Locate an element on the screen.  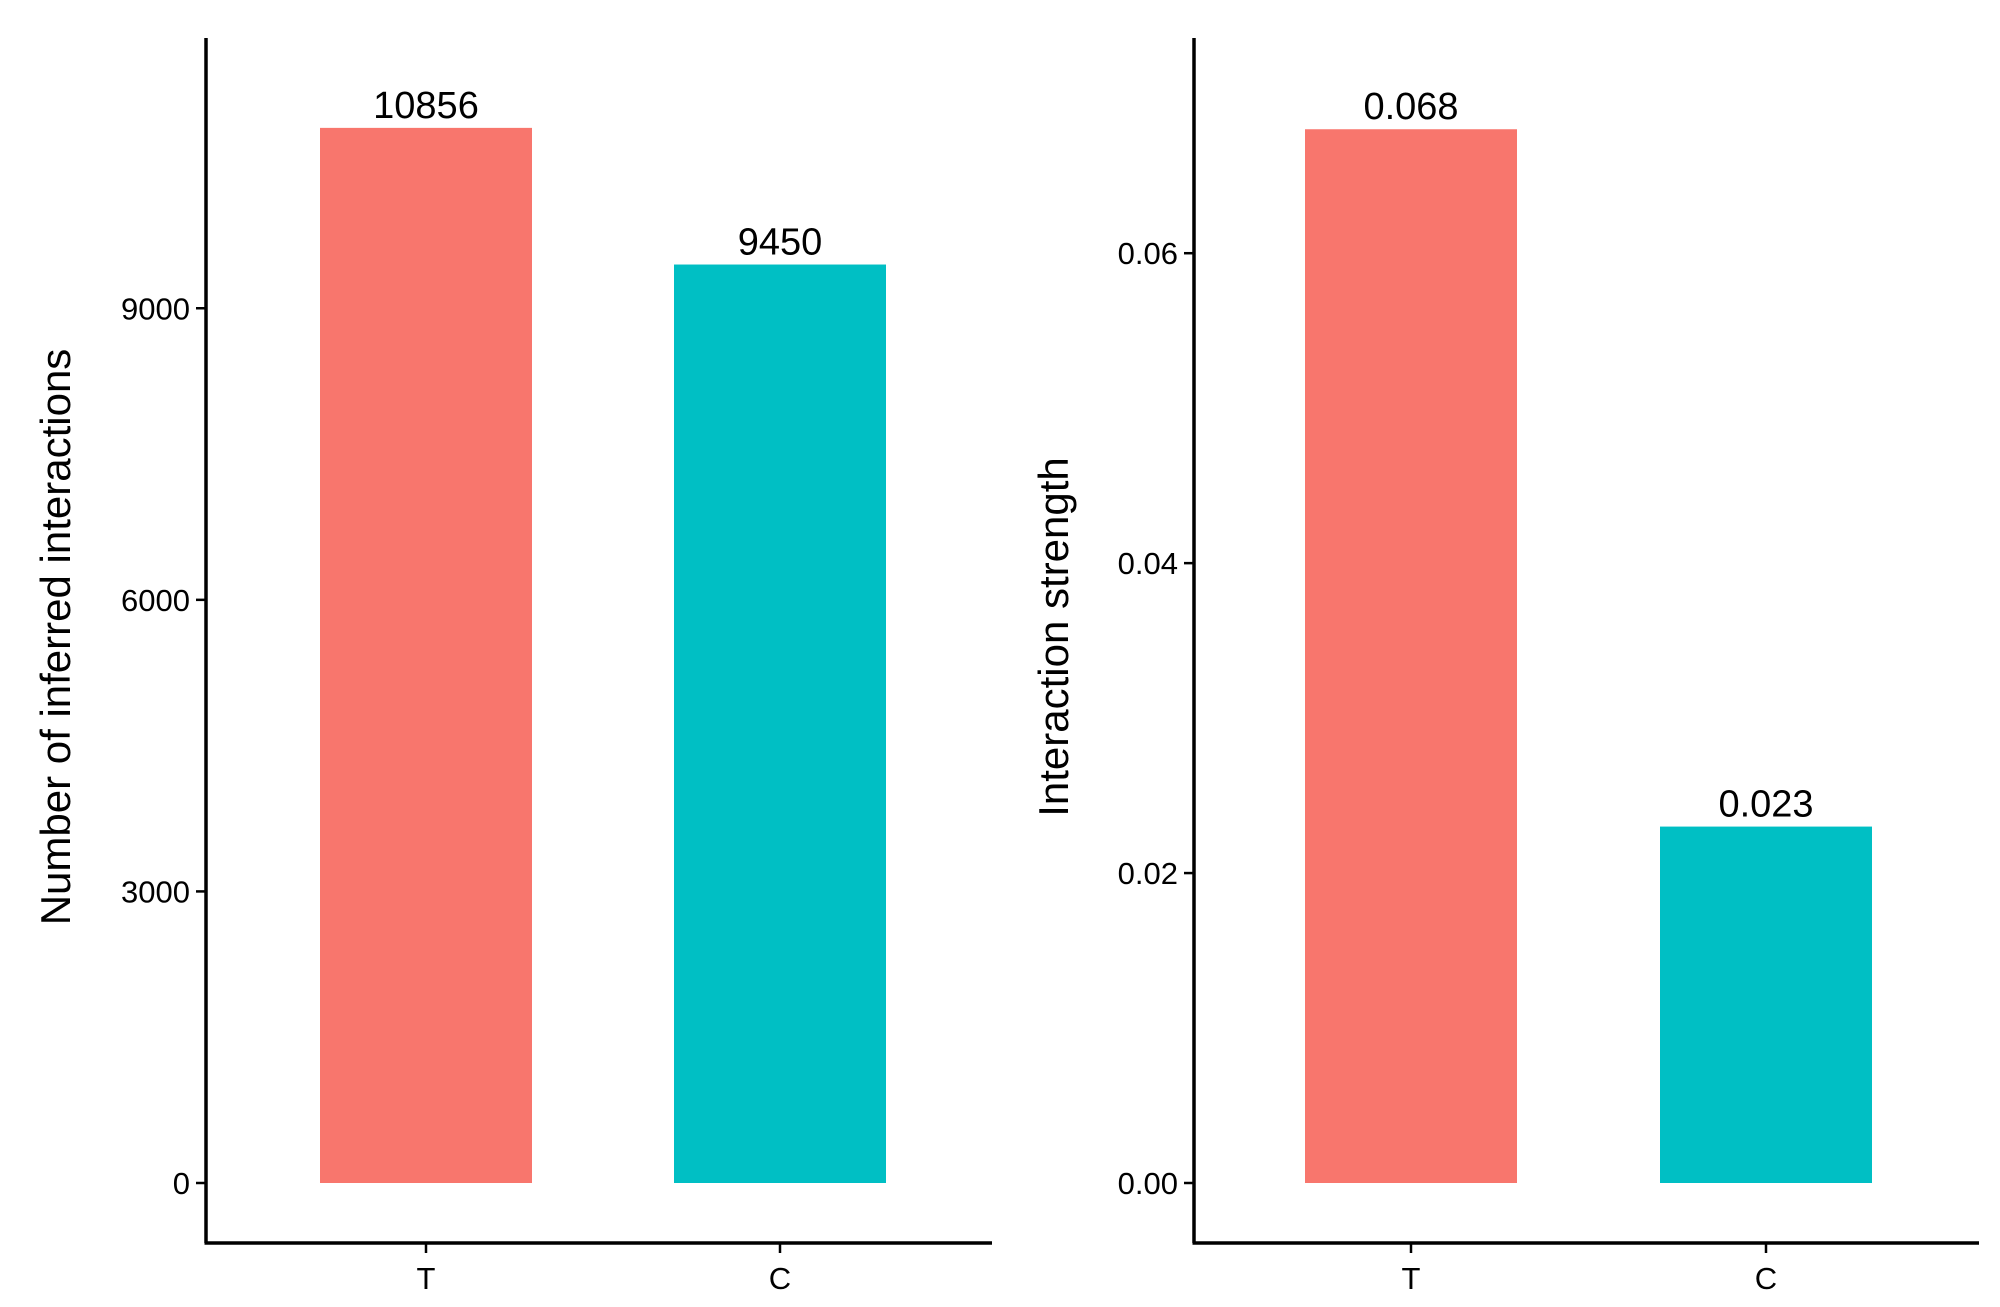
y-tick-label: 0.04 is located at coordinates (1148, 563).